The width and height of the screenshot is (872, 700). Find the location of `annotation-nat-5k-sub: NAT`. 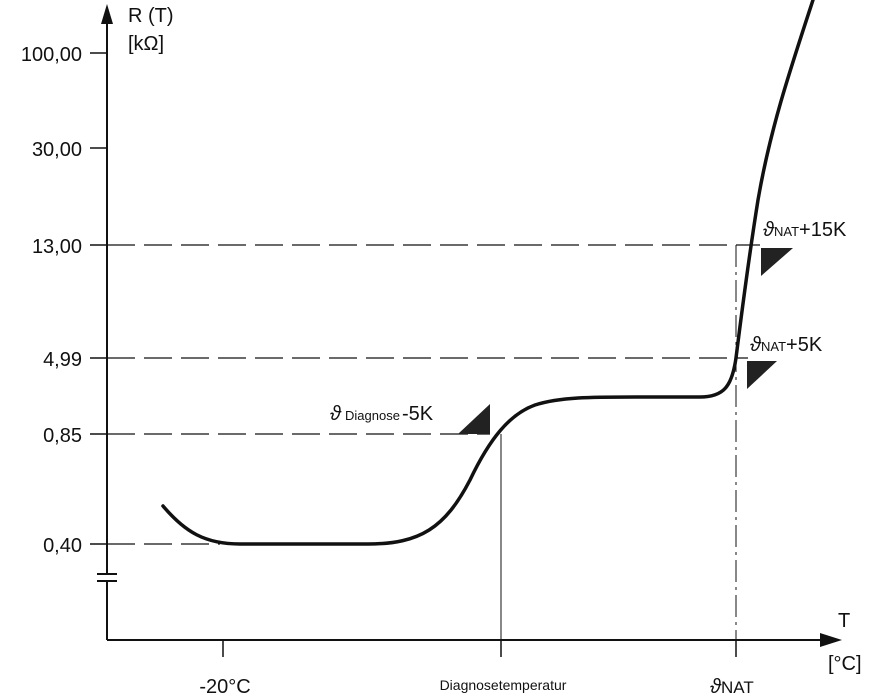

annotation-nat-5k-sub: NAT is located at coordinates (773, 346).